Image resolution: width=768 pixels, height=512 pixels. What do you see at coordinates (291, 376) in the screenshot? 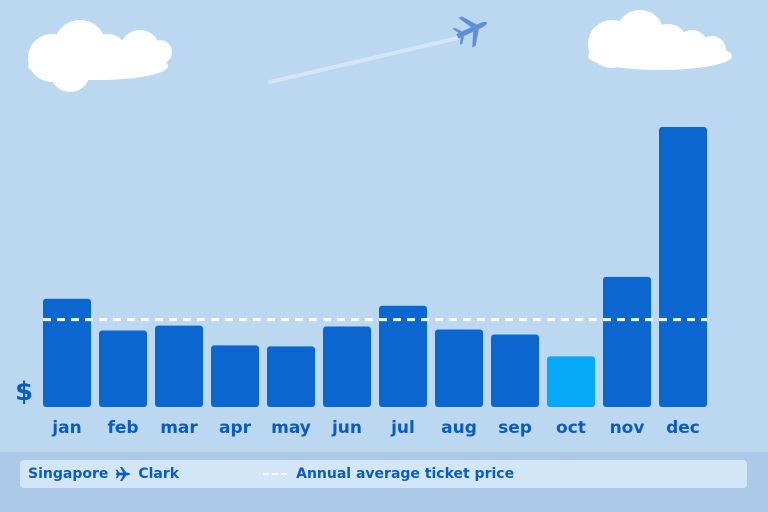
I see `bar-may` at bounding box center [291, 376].